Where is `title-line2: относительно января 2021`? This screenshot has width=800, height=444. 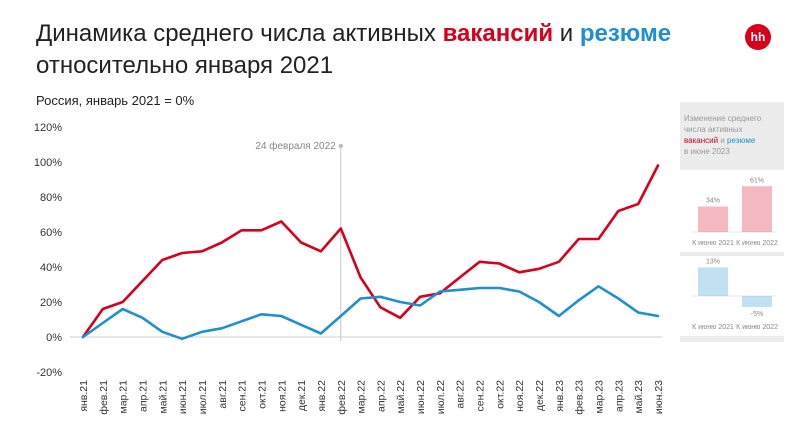 title-line2: относительно января 2021 is located at coordinates (185, 65).